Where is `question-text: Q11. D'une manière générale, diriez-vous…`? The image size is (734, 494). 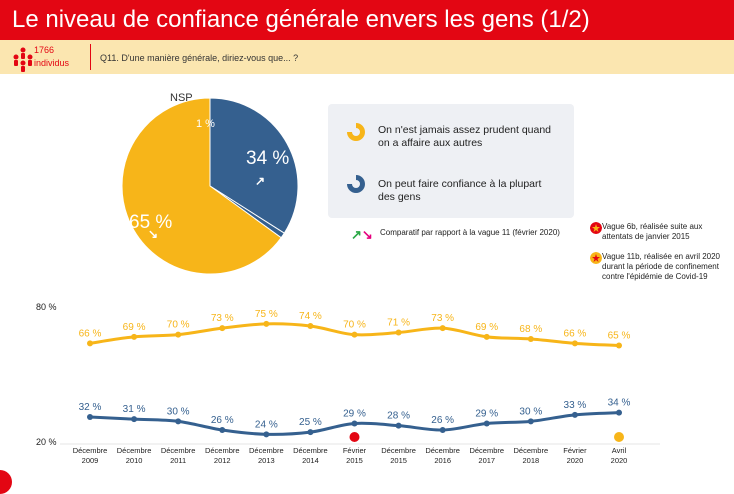
question-text: Q11. D'une manière générale, diriez-vous… is located at coordinates (199, 58).